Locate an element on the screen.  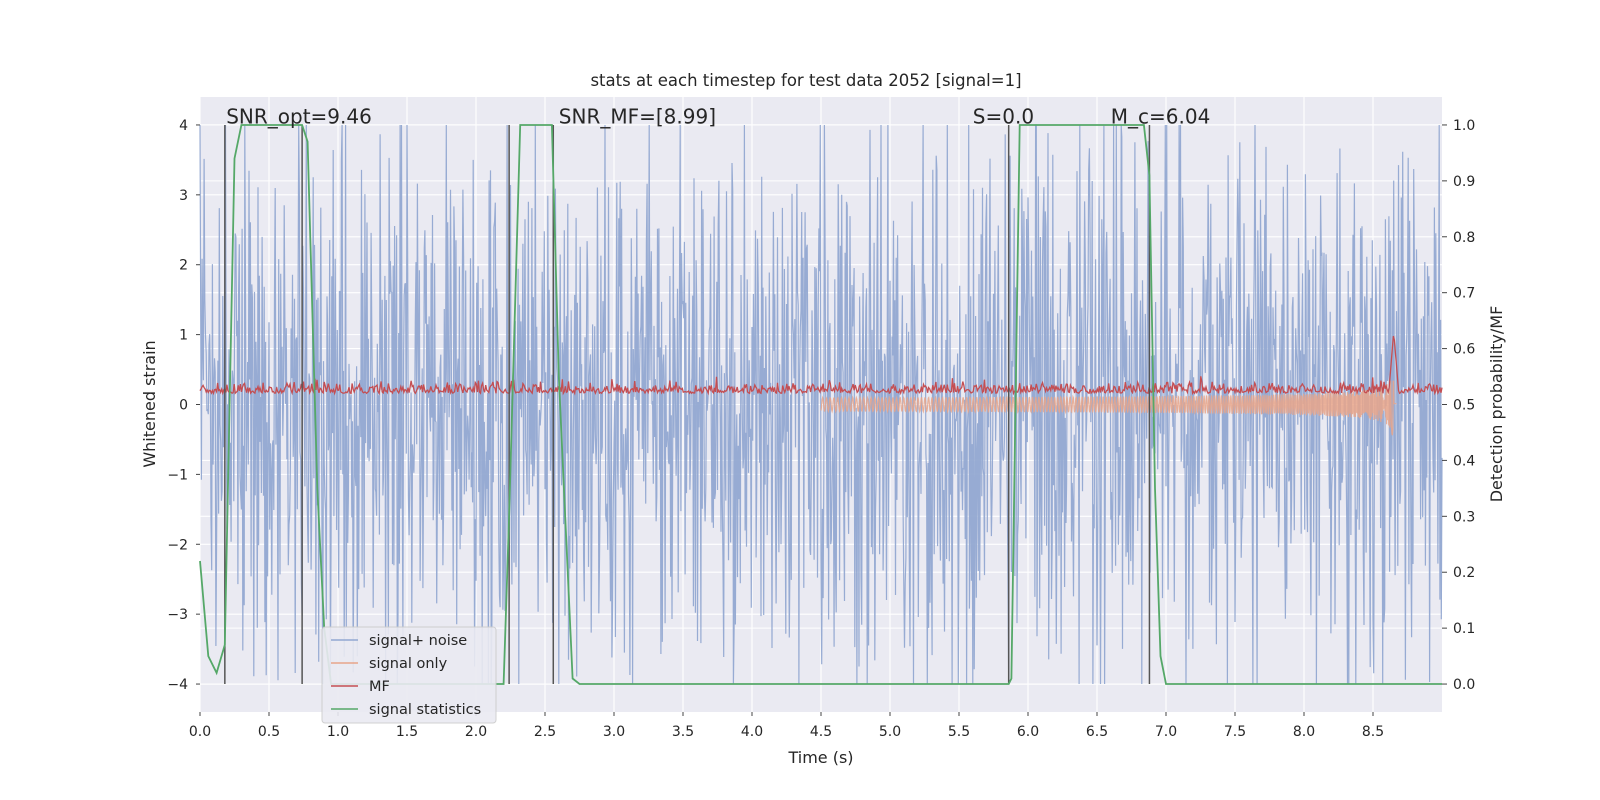
legend-label-signal-only: signal only is located at coordinates (408, 664).